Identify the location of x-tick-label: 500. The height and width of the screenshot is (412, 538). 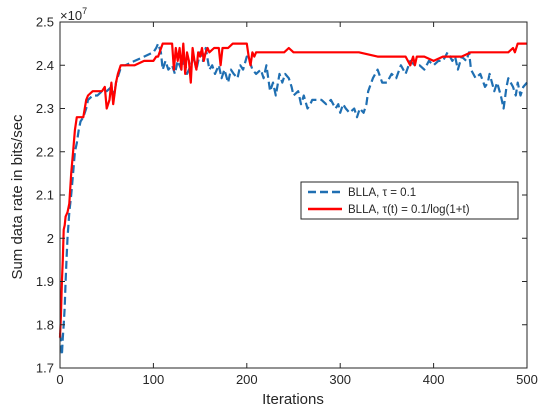
(527, 379).